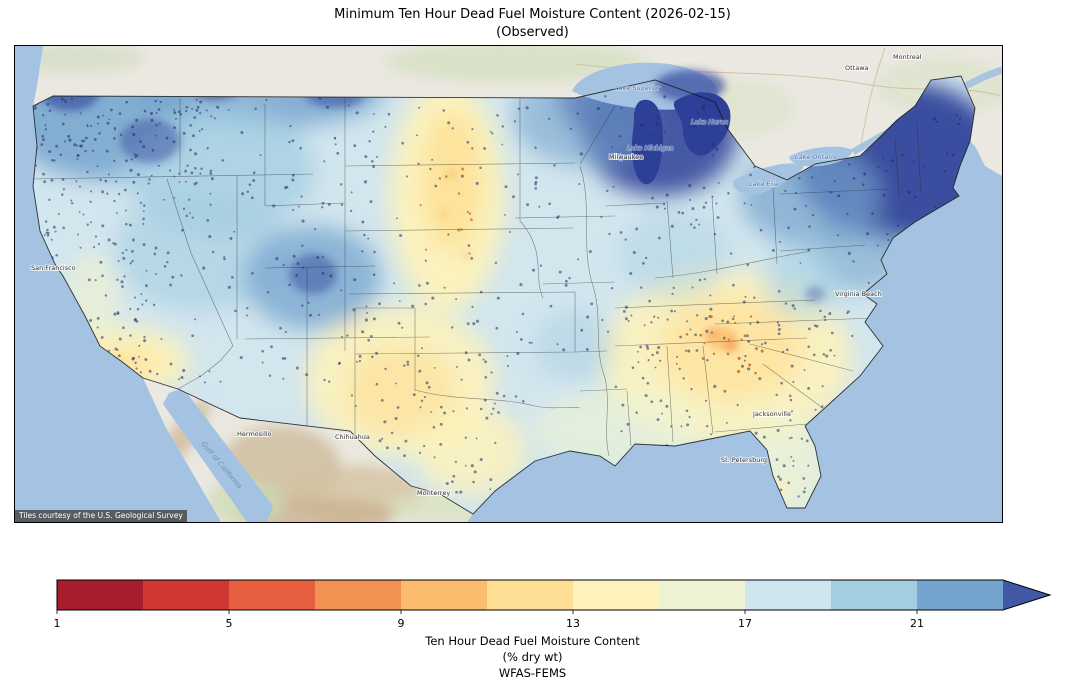 The height and width of the screenshot is (698, 1065). I want to click on gulf-of-california, so click(218, 455).